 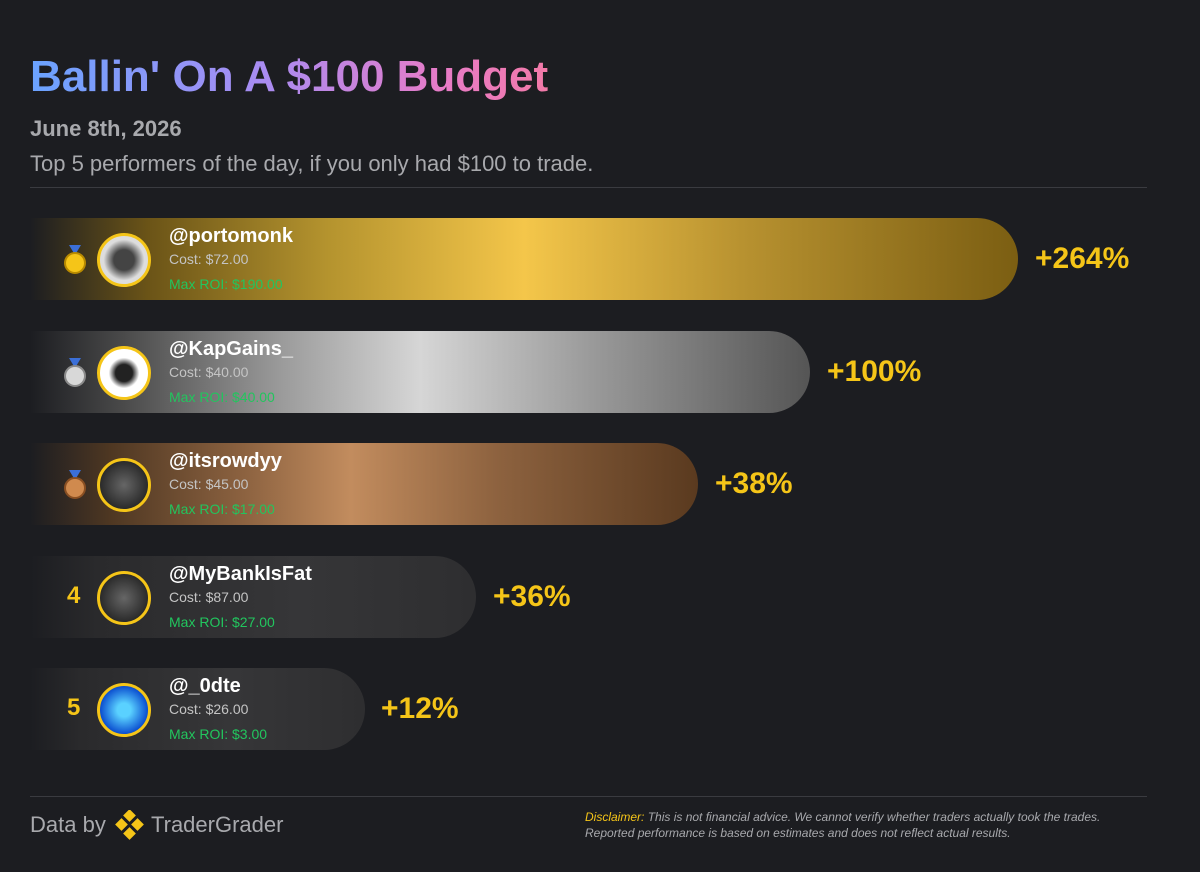 I want to click on max-roi: Max ROI: $17.00, so click(x=222, y=509).